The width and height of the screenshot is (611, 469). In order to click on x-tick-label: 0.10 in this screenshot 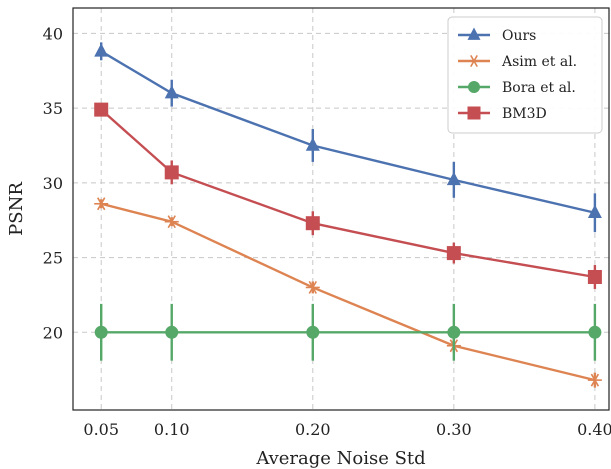, I will do `click(172, 429)`.